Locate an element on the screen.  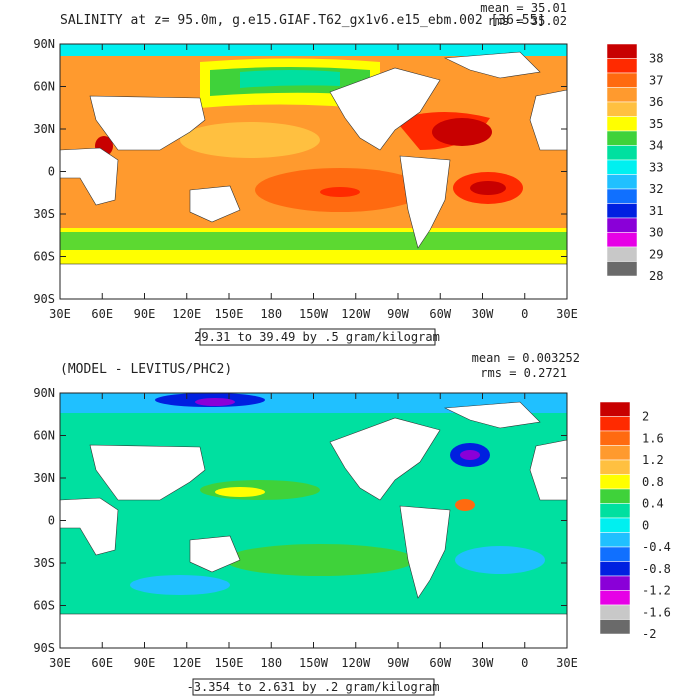
diff-europe-africa-east-land is located at coordinates (548, 470).